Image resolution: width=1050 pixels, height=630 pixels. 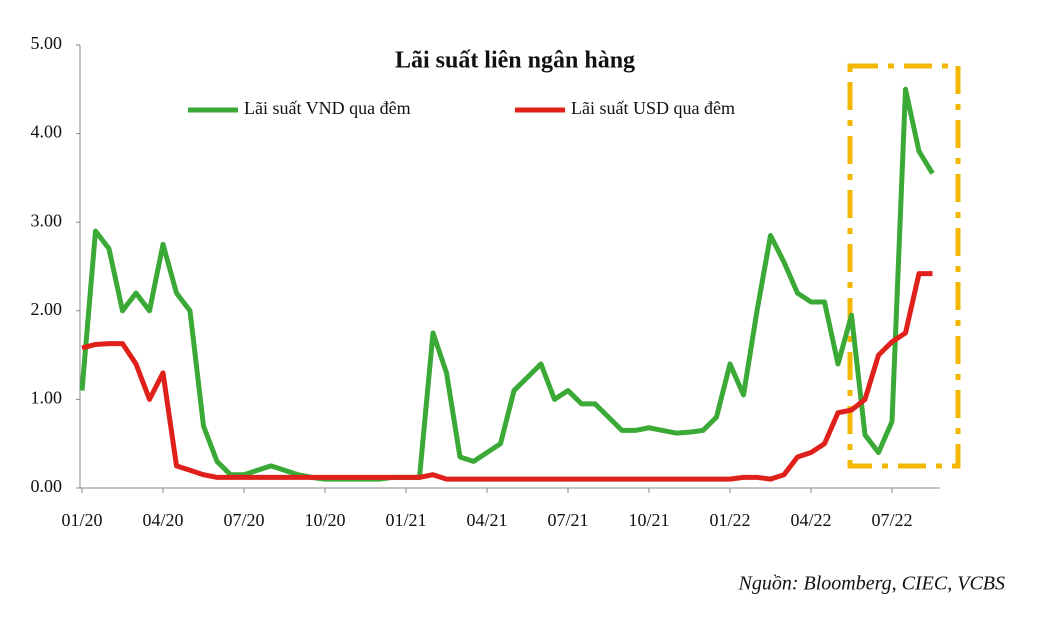 I want to click on legend-label: Lãi suất USD qua đêm, so click(x=653, y=108).